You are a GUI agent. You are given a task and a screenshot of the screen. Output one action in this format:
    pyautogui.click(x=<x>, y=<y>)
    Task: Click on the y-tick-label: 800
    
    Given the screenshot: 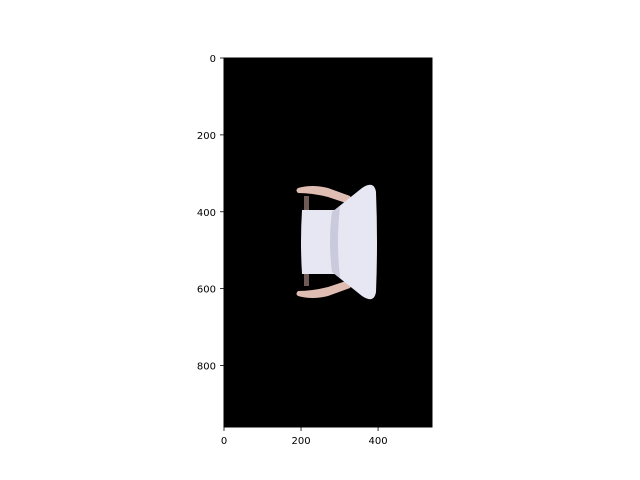 What is the action you would take?
    pyautogui.click(x=206, y=367)
    